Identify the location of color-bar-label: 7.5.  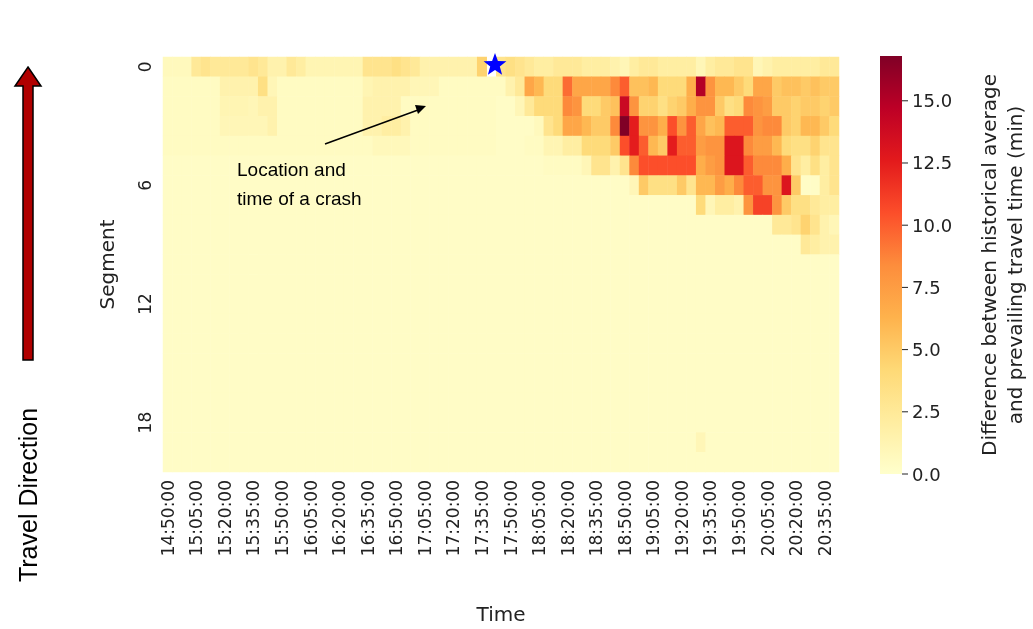
(926, 287).